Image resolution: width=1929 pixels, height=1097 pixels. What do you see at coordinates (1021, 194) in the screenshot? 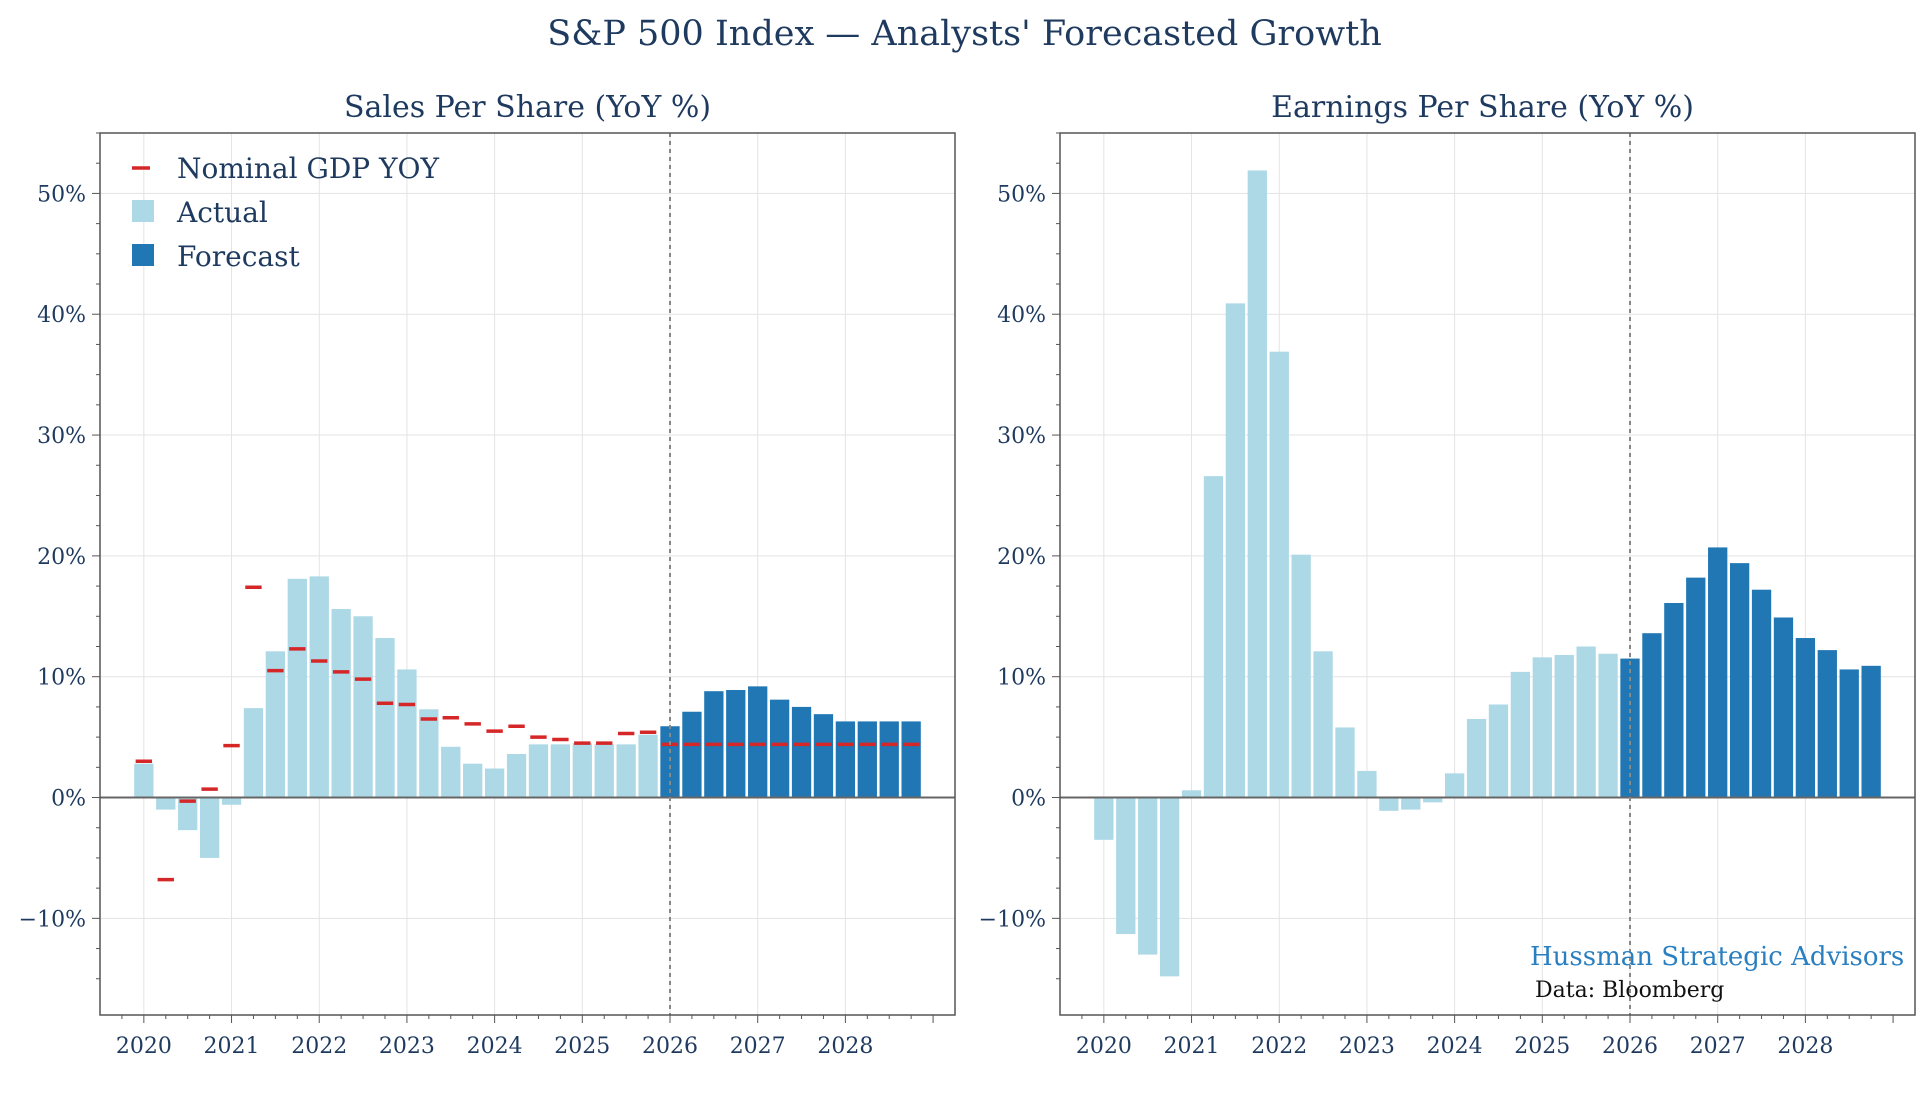
I see `earnings-y-tick-label: 50%` at bounding box center [1021, 194].